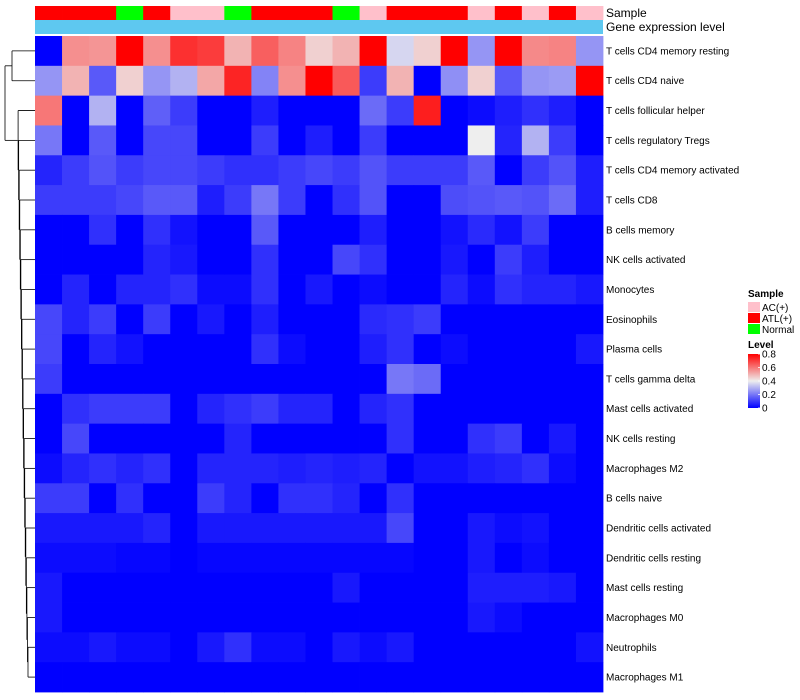 Image resolution: width=800 pixels, height=700 pixels. Describe the element at coordinates (754, 381) in the screenshot. I see `level-colorbar` at that location.